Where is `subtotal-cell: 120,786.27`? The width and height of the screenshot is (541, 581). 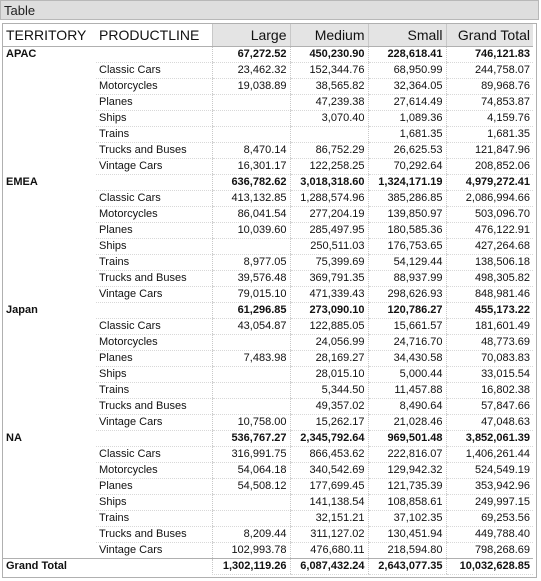 subtotal-cell: 120,786.27 is located at coordinates (406, 310).